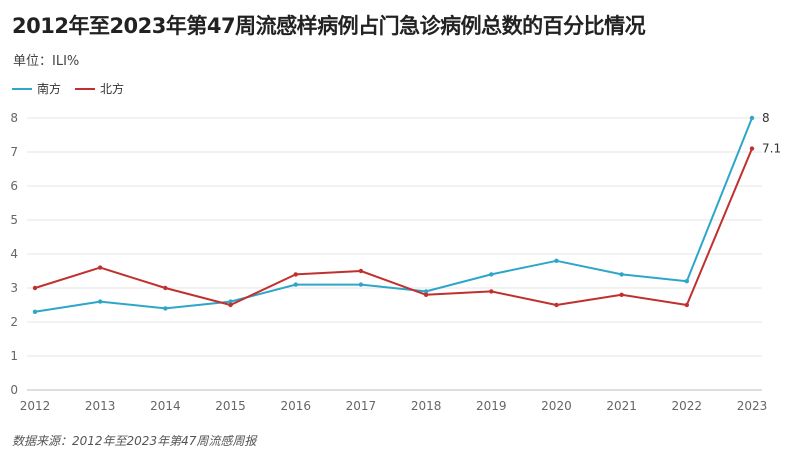  I want to click on x-tick-label: 2020, so click(556, 406).